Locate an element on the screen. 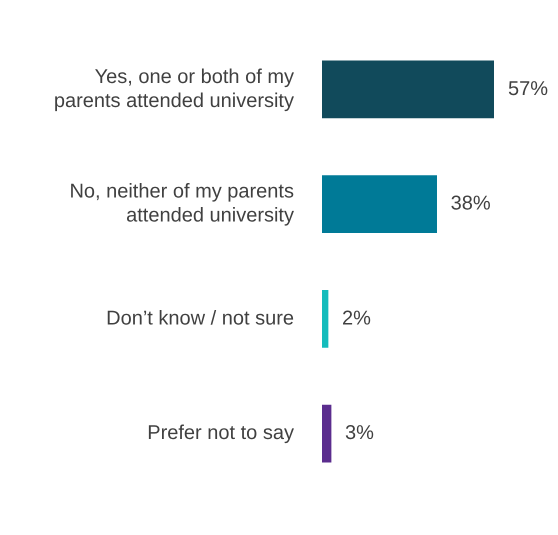  data-label: 38% is located at coordinates (470, 203).